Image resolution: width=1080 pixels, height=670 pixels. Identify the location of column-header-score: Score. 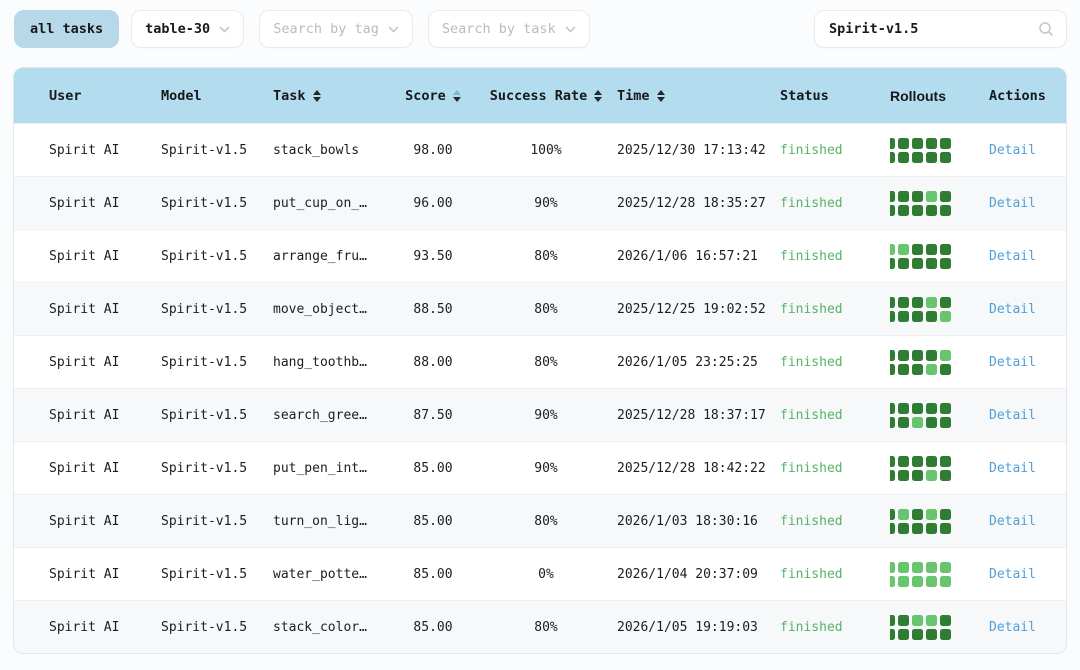
(433, 96).